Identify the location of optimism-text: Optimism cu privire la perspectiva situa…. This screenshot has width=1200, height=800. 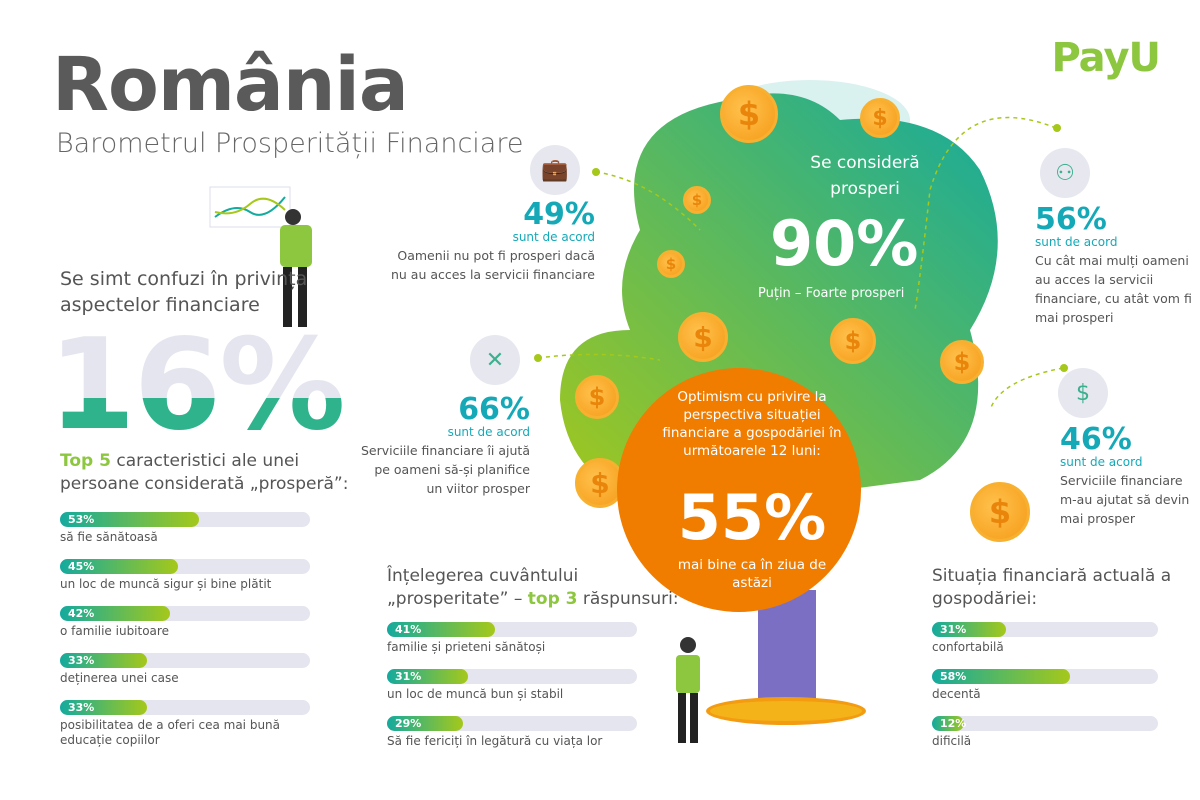
(752, 424).